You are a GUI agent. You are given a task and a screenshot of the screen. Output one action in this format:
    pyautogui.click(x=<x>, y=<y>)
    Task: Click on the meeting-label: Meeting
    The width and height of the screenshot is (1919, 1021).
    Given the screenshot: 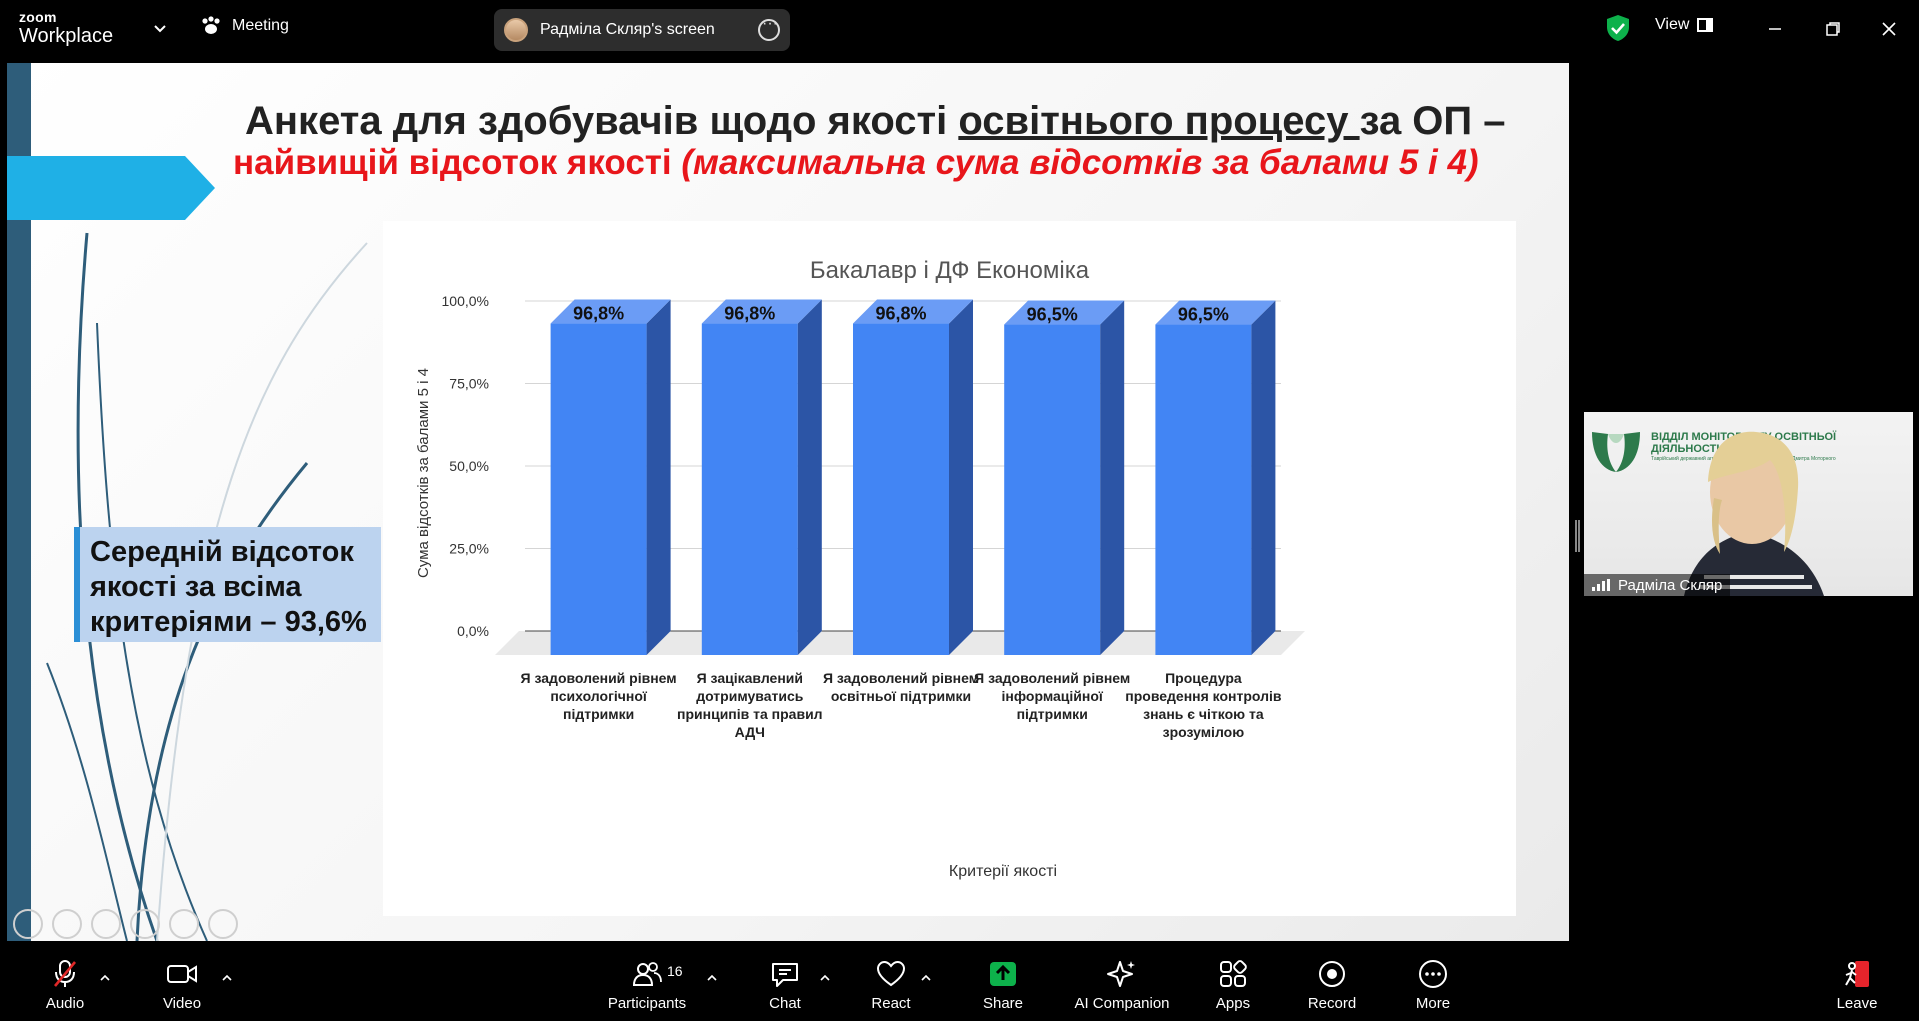 What is the action you would take?
    pyautogui.click(x=260, y=25)
    